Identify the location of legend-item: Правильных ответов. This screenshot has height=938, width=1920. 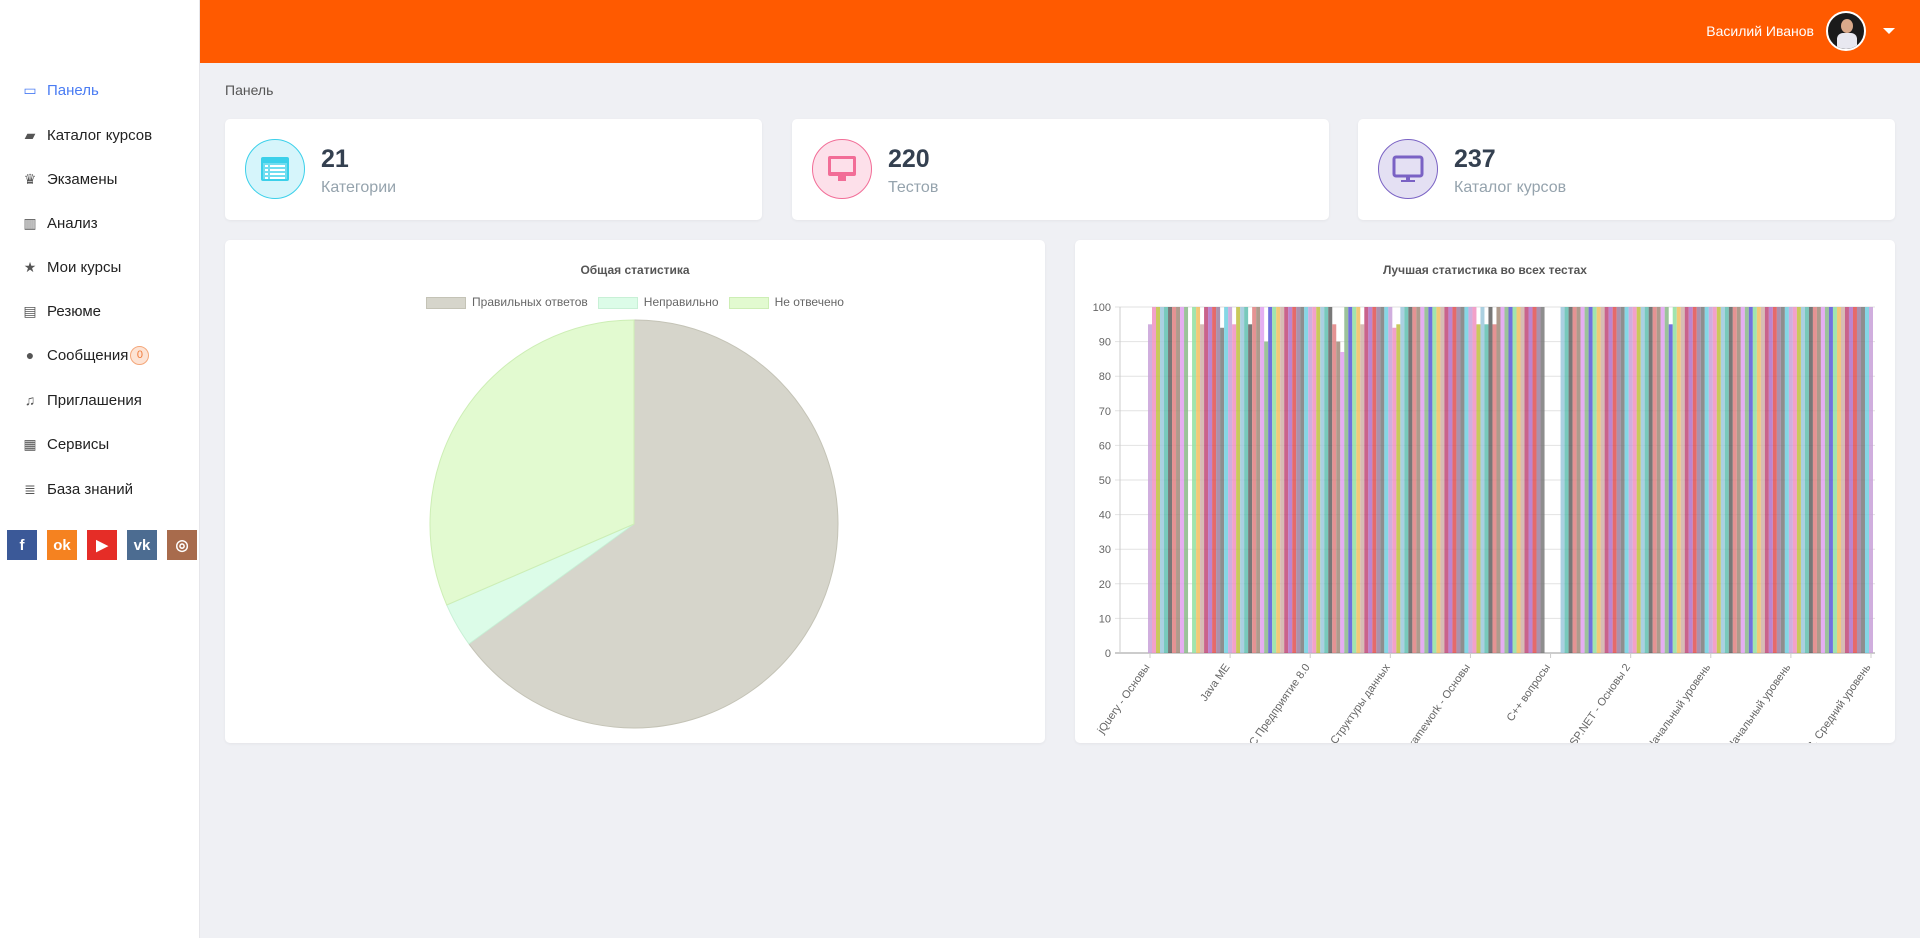
(507, 302).